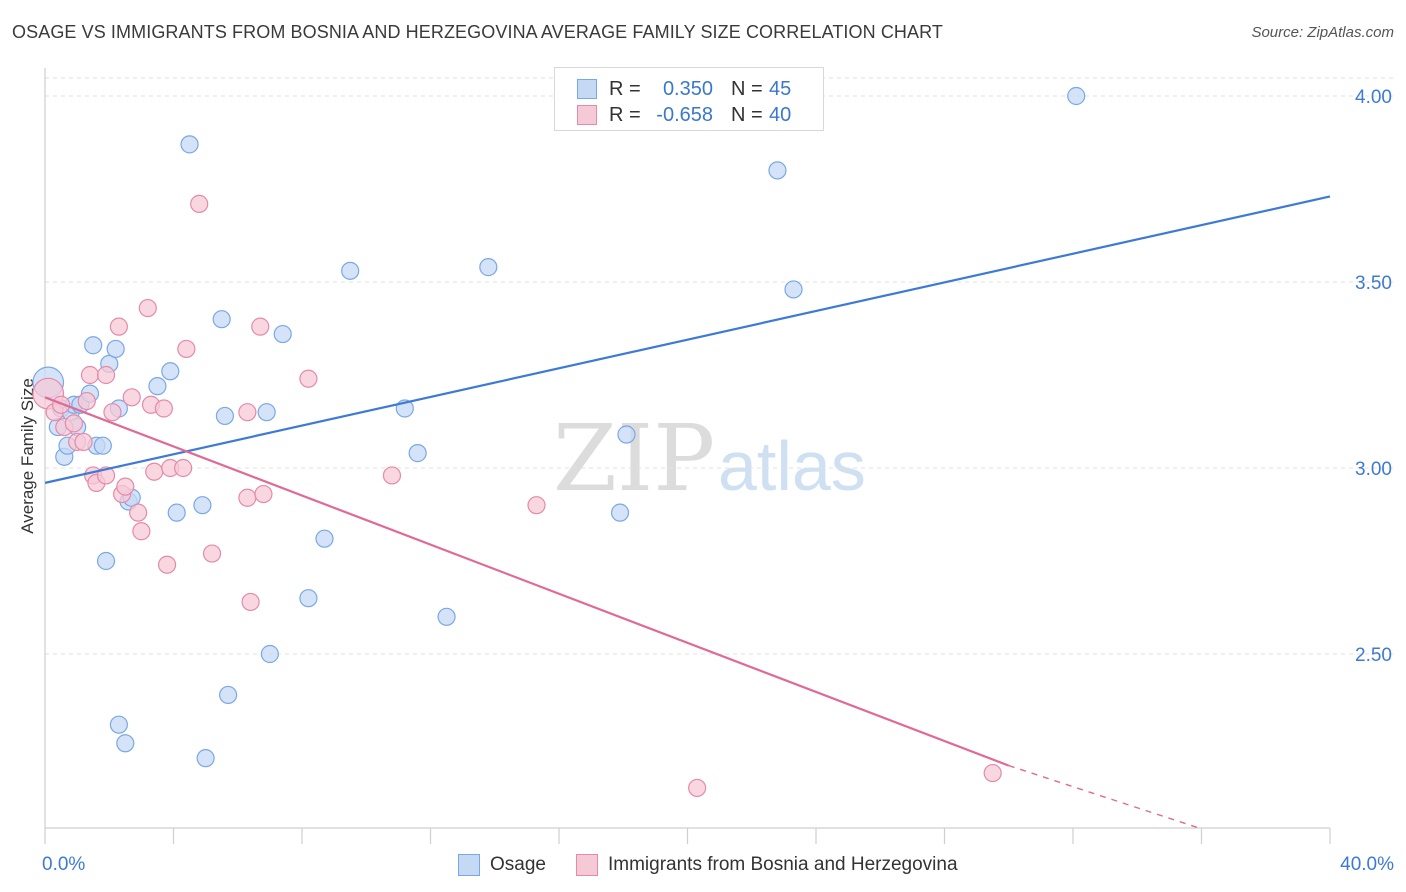  What do you see at coordinates (782, 864) in the screenshot?
I see `legend-label-bosnia: Immigrants from Bosnia and Herzegovina` at bounding box center [782, 864].